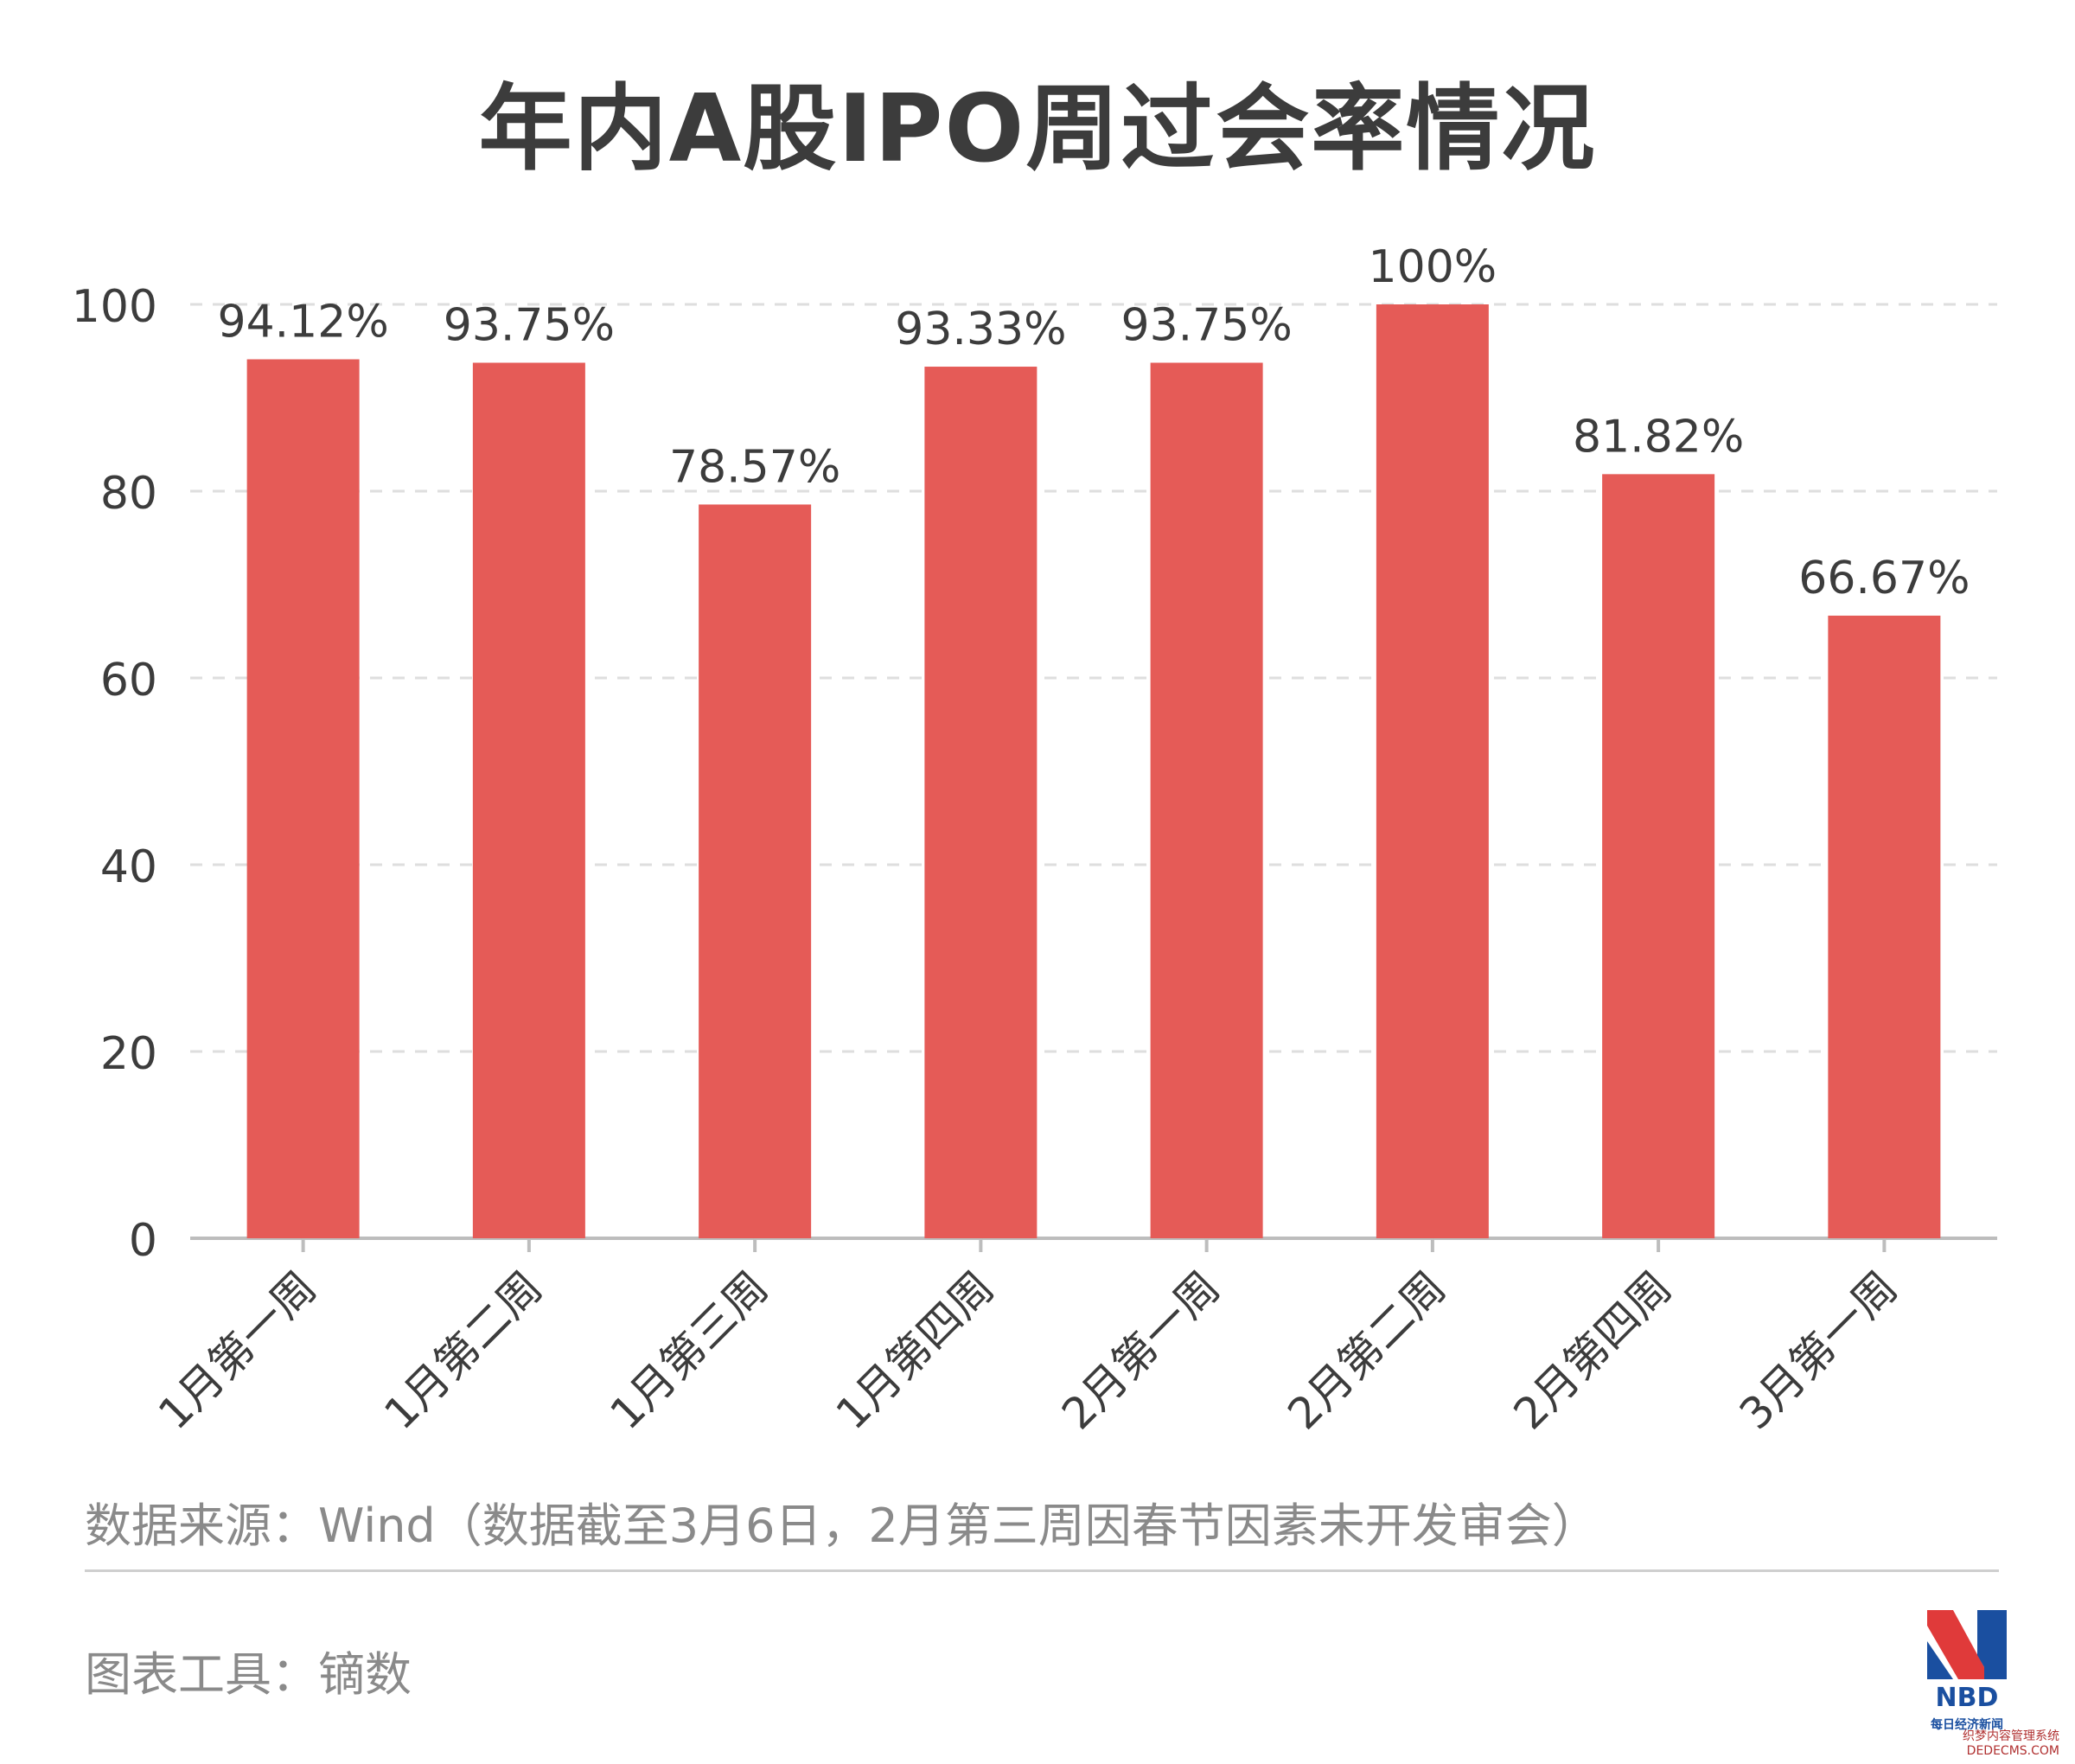 The height and width of the screenshot is (1764, 2075). What do you see at coordinates (915, 1350) in the screenshot?
I see `x-tick-label: 1月第四周` at bounding box center [915, 1350].